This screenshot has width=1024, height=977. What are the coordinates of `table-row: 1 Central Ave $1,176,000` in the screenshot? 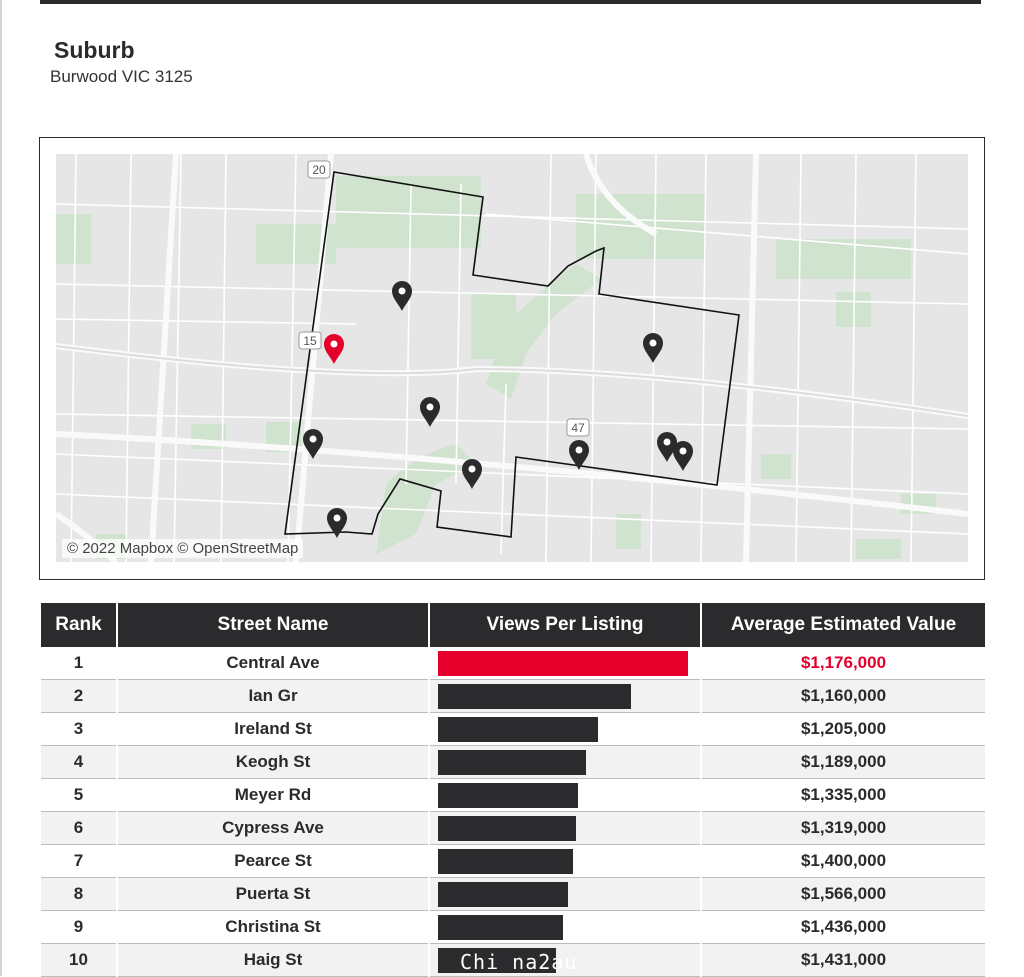 It's located at (513, 663).